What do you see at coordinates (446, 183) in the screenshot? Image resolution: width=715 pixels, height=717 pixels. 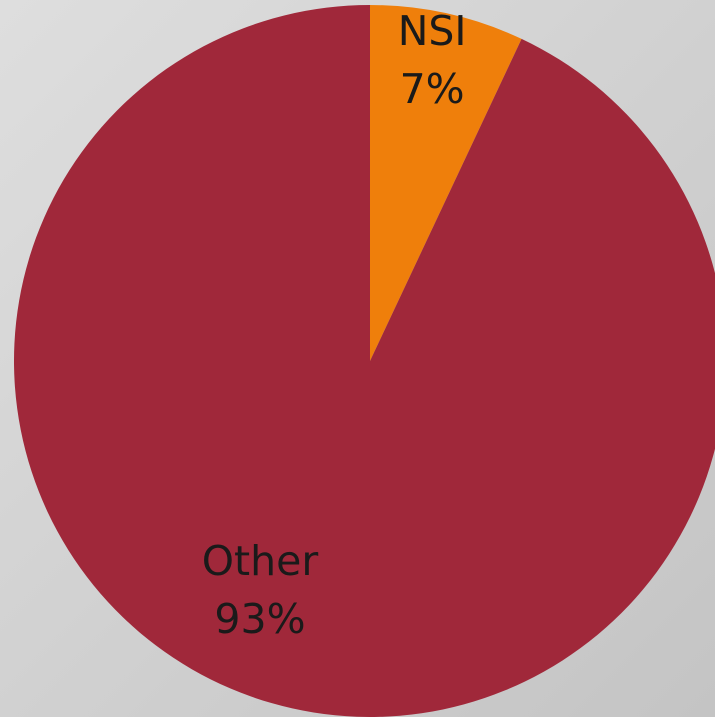 I see `pie-slice` at bounding box center [446, 183].